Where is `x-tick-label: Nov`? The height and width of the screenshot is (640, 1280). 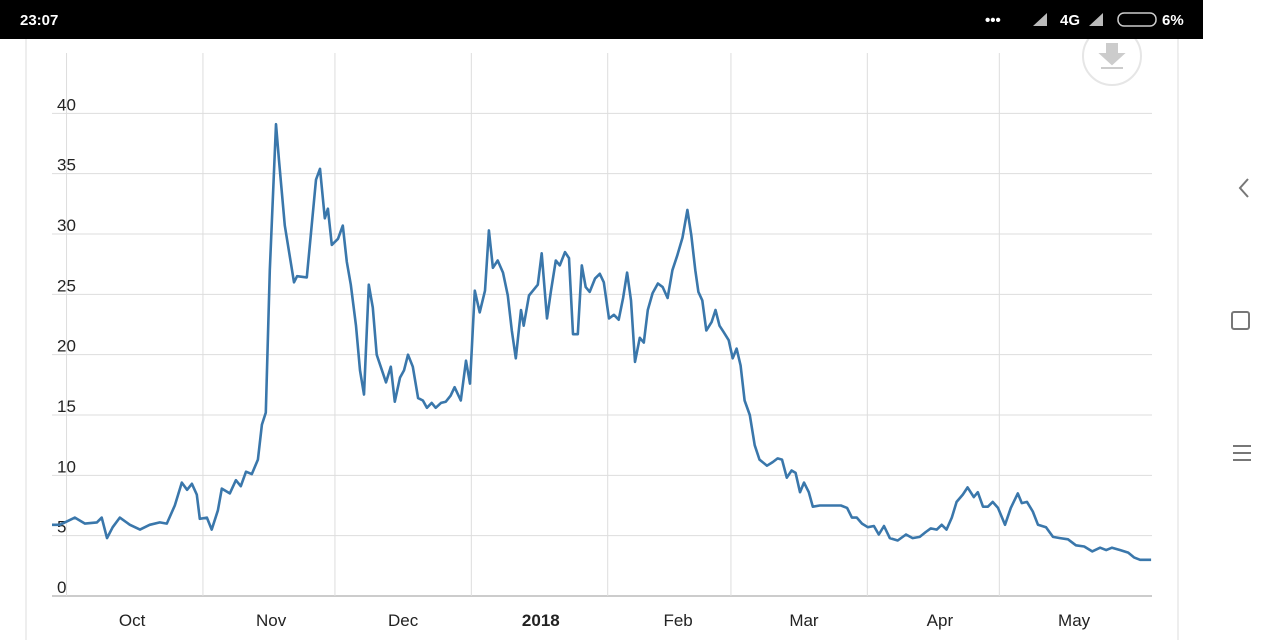 x-tick-label: Nov is located at coordinates (271, 620).